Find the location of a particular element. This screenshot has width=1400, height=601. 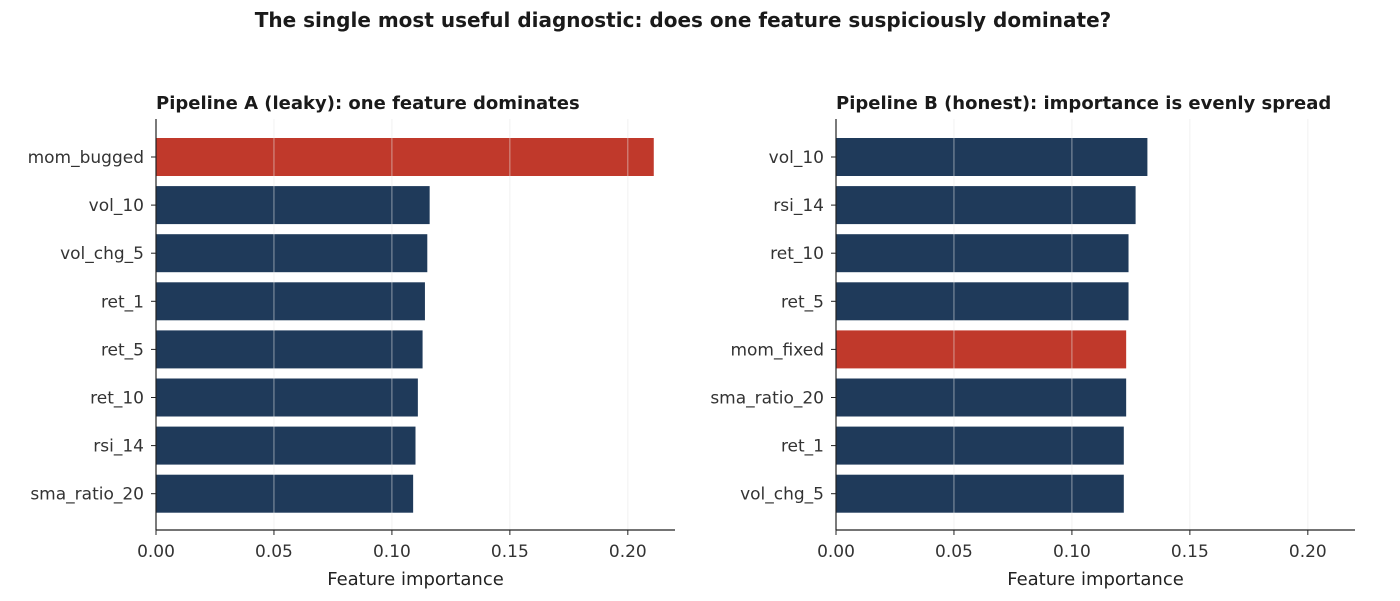

bar-mom_bugged is located at coordinates (405, 157).